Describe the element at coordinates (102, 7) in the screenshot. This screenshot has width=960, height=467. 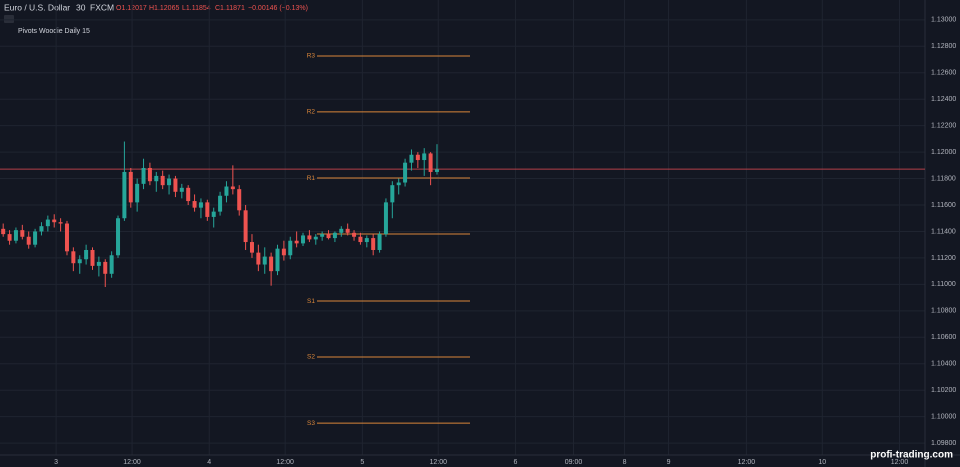
I see `source: FXCM` at that location.